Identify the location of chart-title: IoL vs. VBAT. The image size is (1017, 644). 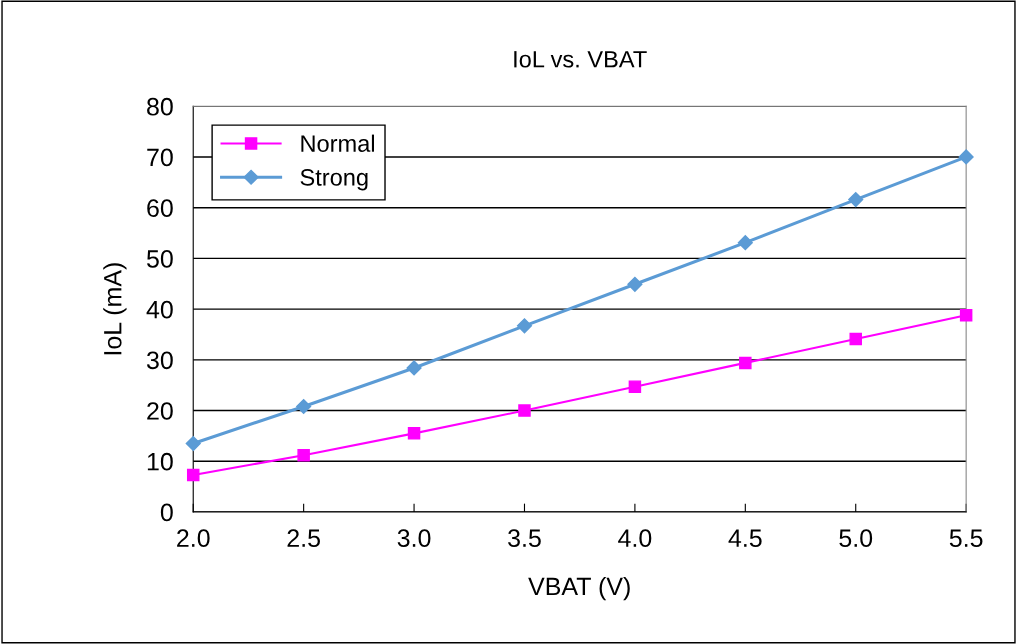
(580, 59).